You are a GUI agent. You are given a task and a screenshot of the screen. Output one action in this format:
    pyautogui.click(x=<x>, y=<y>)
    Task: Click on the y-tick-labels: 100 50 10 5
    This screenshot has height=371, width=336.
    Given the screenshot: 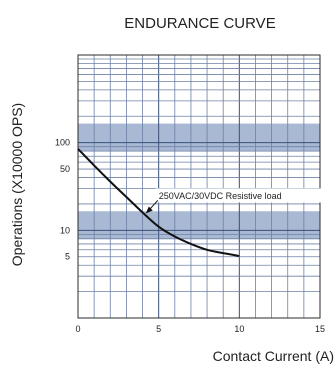 What is the action you would take?
    pyautogui.click(x=62, y=200)
    